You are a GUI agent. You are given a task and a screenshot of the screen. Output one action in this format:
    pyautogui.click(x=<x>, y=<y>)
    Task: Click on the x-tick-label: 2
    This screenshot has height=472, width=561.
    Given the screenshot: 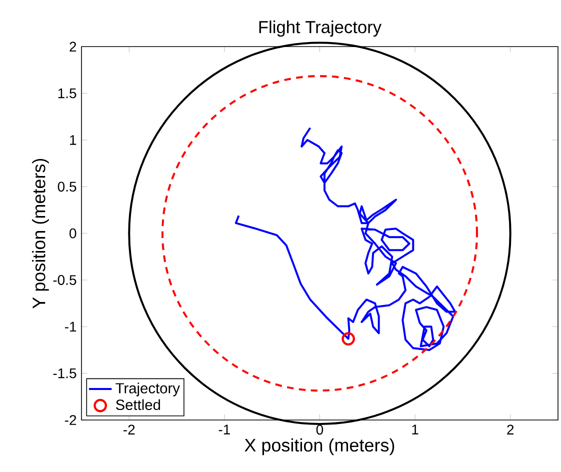 What is the action you would take?
    pyautogui.click(x=510, y=429)
    